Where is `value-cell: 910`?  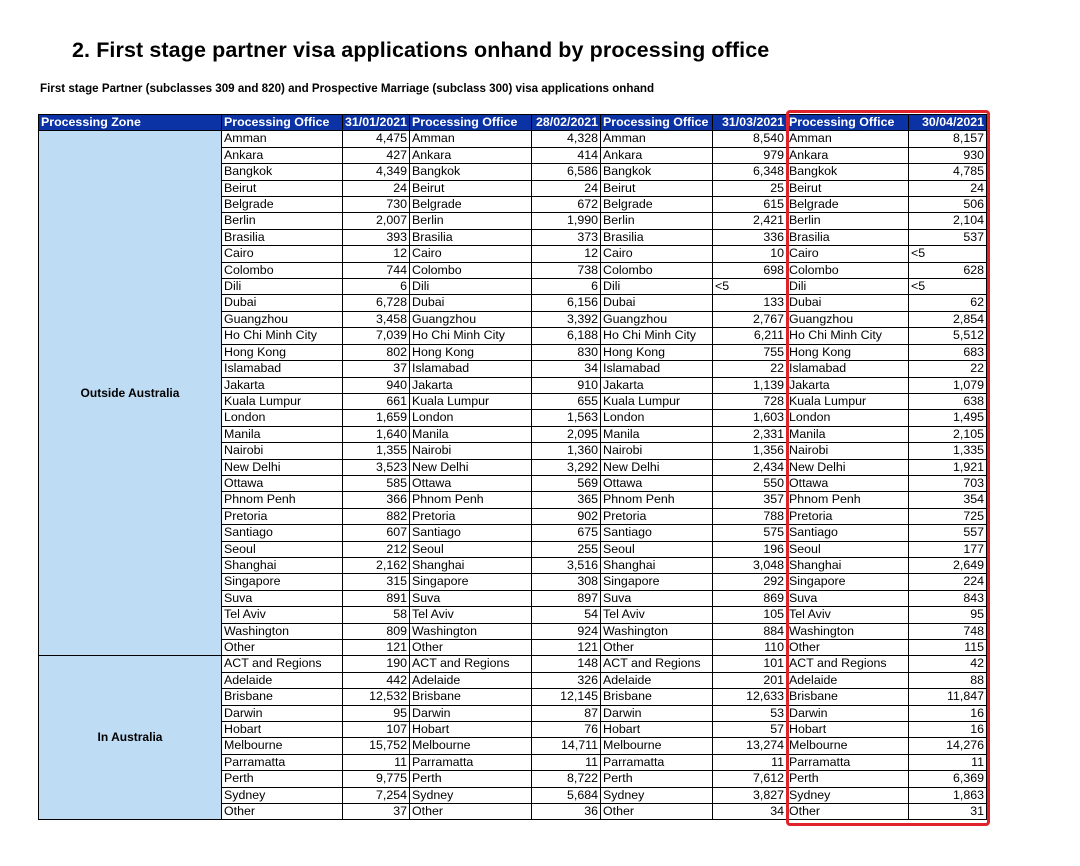 value-cell: 910 is located at coordinates (566, 385).